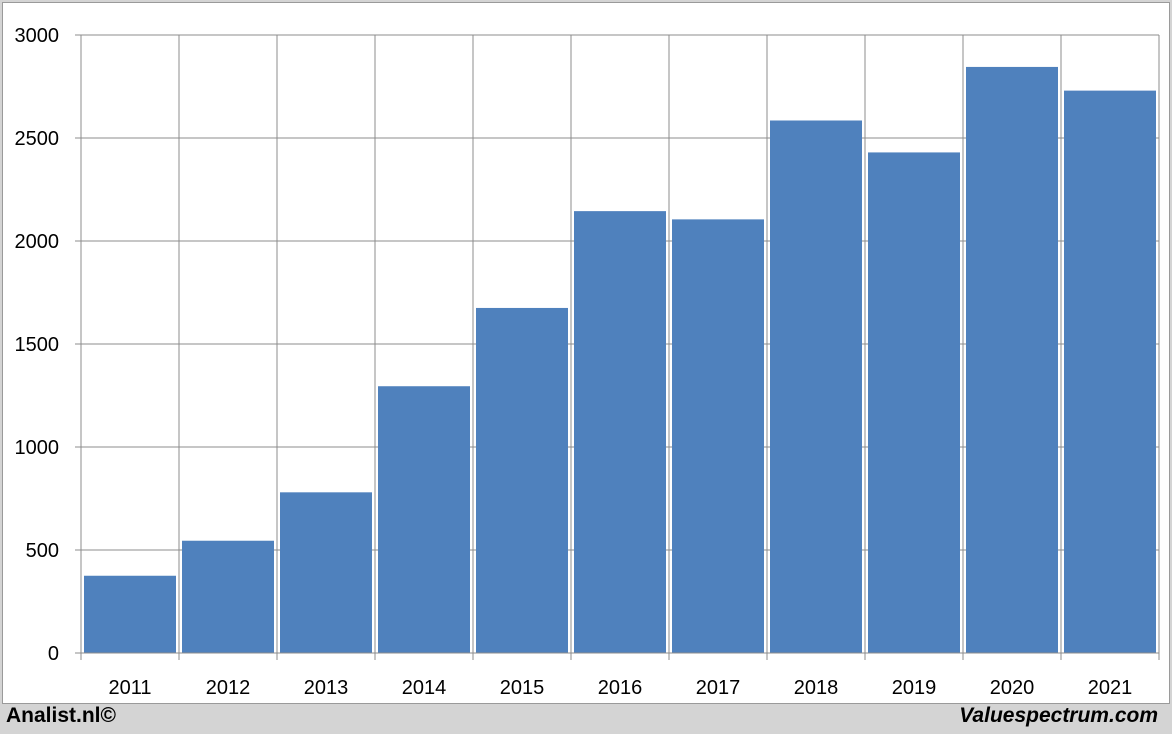 This screenshot has height=734, width=1172. I want to click on bar-2015, so click(522, 480).